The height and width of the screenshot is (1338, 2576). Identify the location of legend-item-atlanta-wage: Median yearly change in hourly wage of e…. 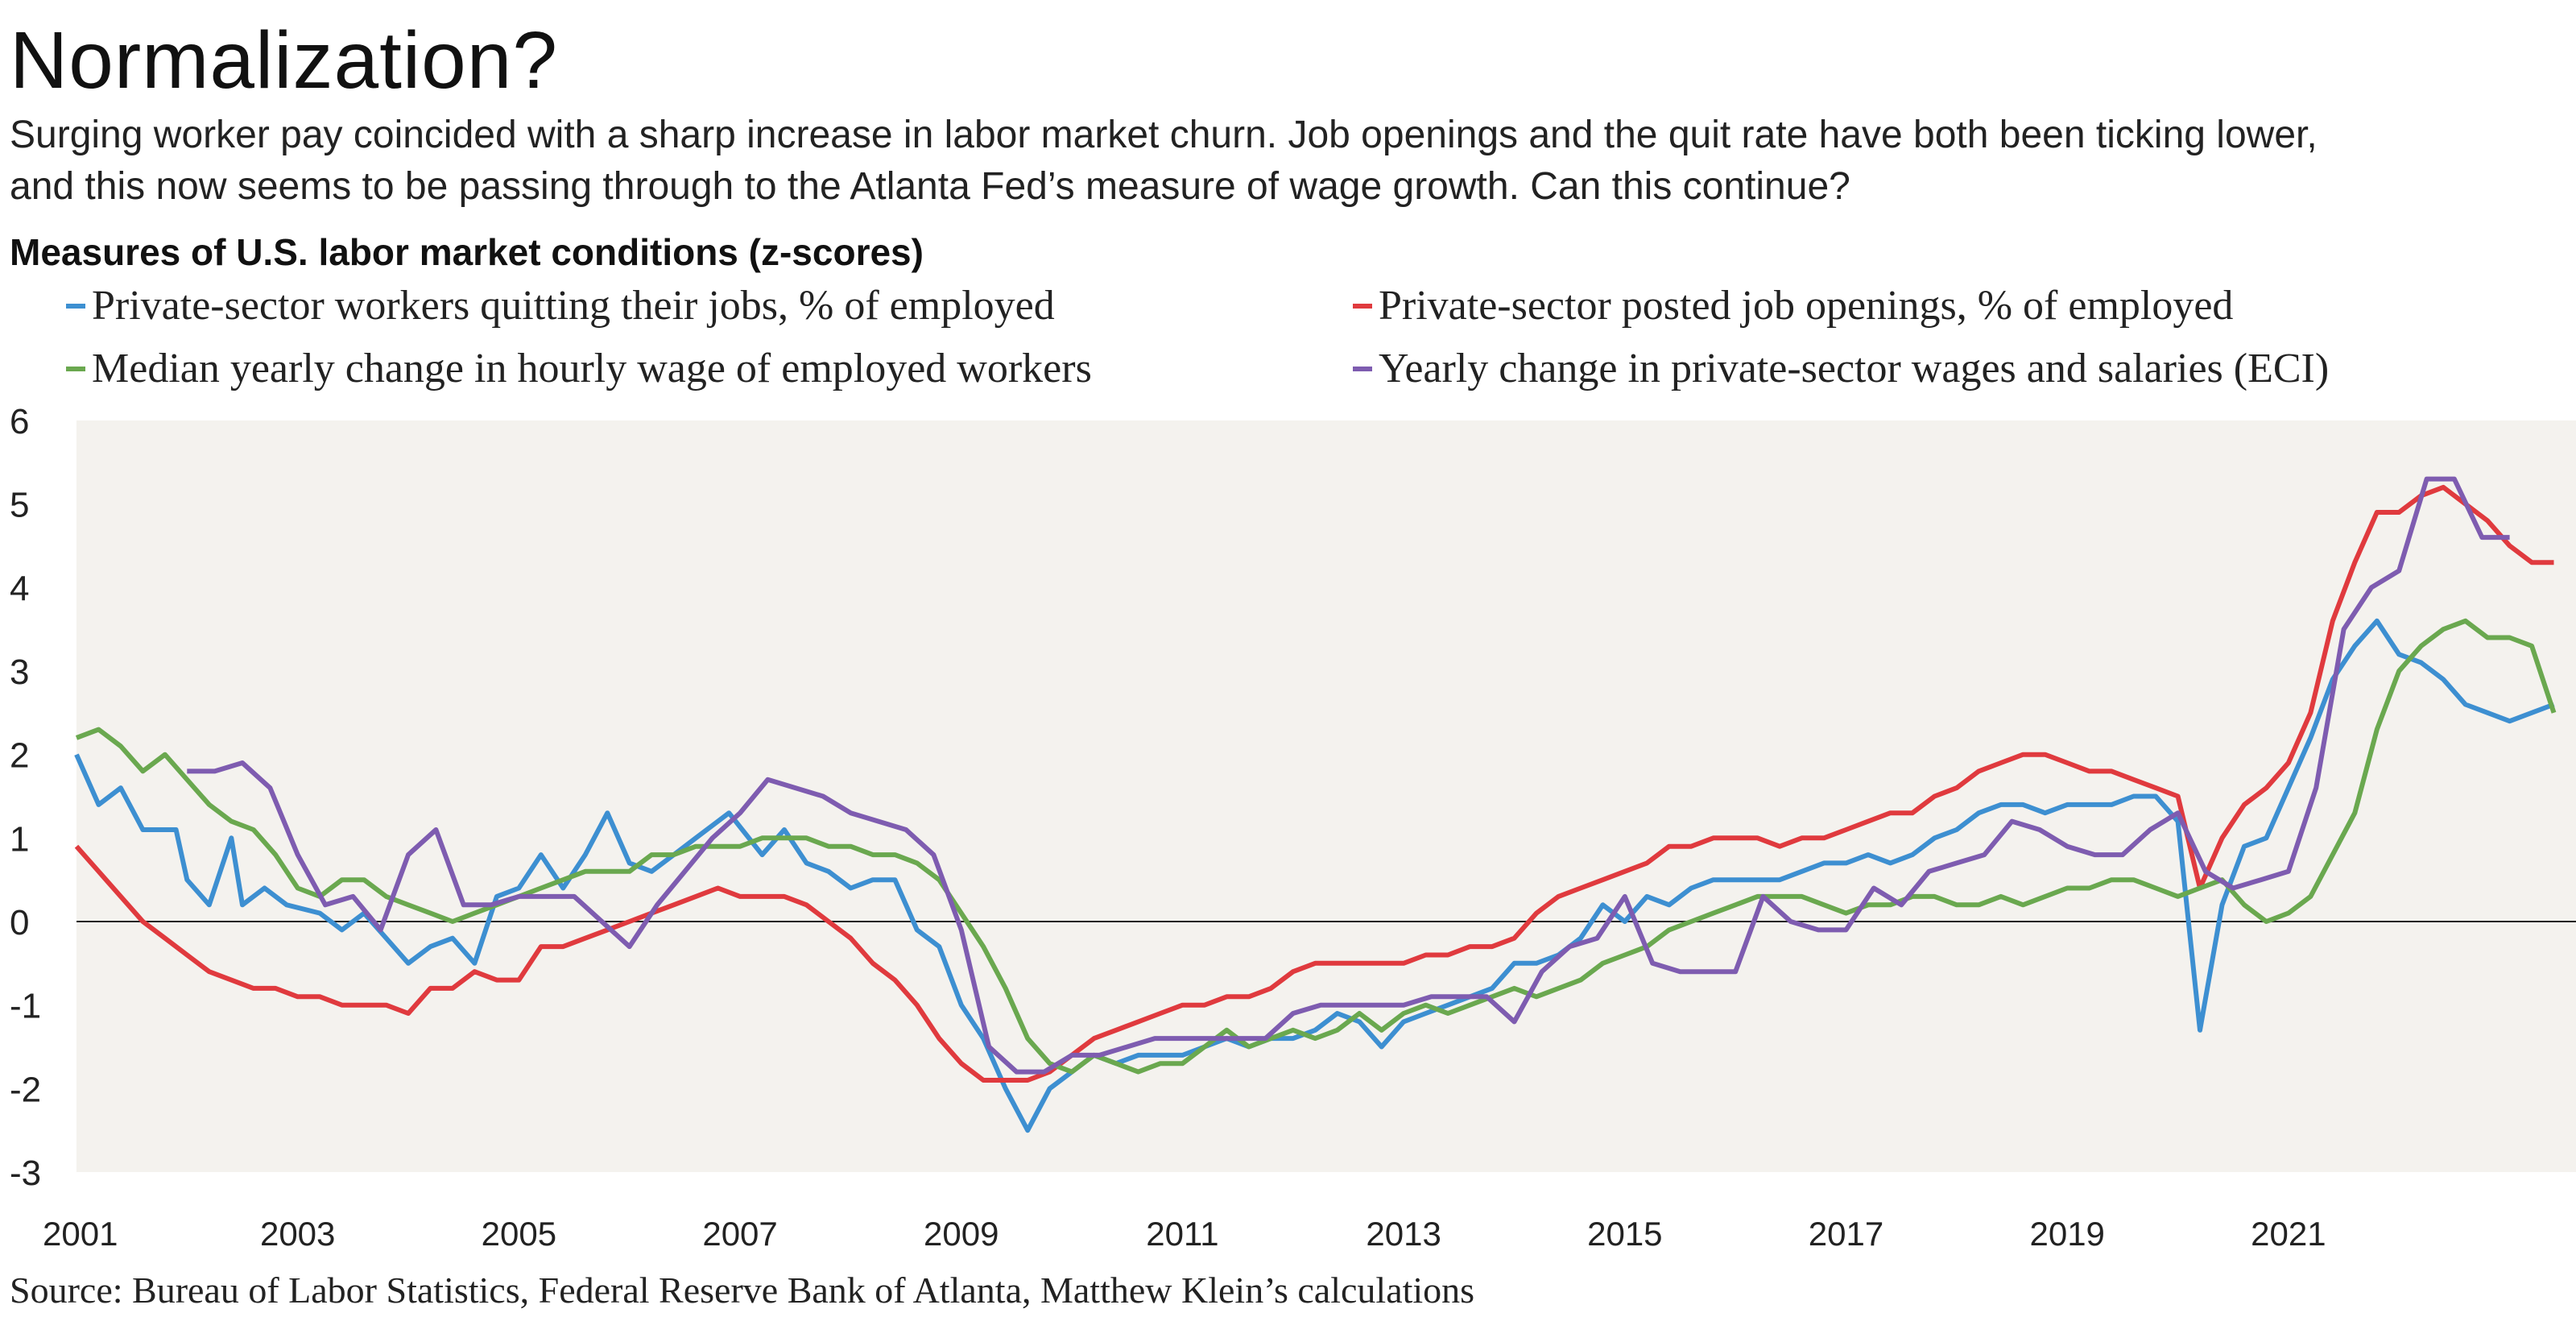
(579, 368).